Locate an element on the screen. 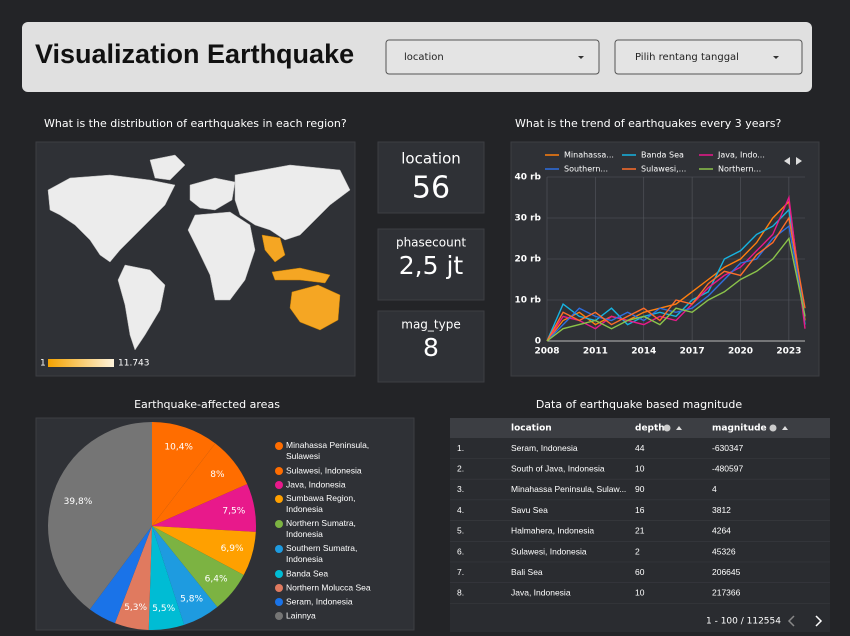 The width and height of the screenshot is (850, 636). y-tick-label: 40 rb is located at coordinates (527, 178).